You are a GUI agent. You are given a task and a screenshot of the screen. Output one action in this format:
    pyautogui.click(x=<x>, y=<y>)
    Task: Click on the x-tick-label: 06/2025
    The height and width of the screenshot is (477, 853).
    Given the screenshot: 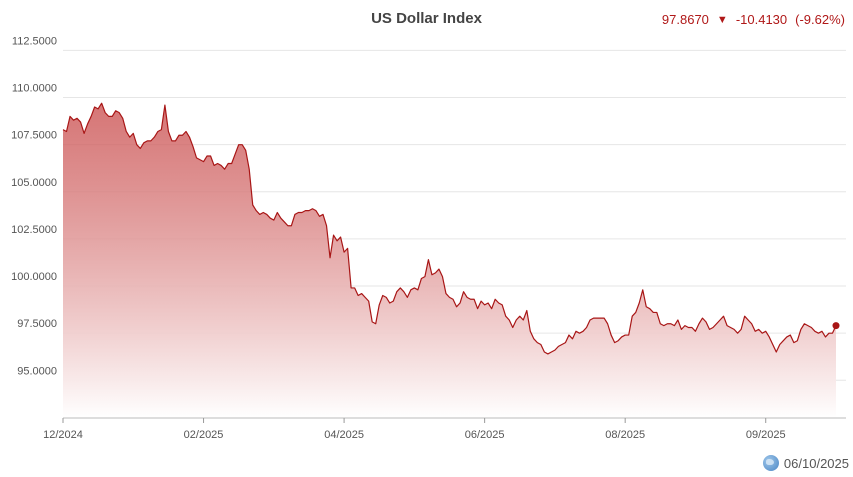 What is the action you would take?
    pyautogui.click(x=485, y=435)
    